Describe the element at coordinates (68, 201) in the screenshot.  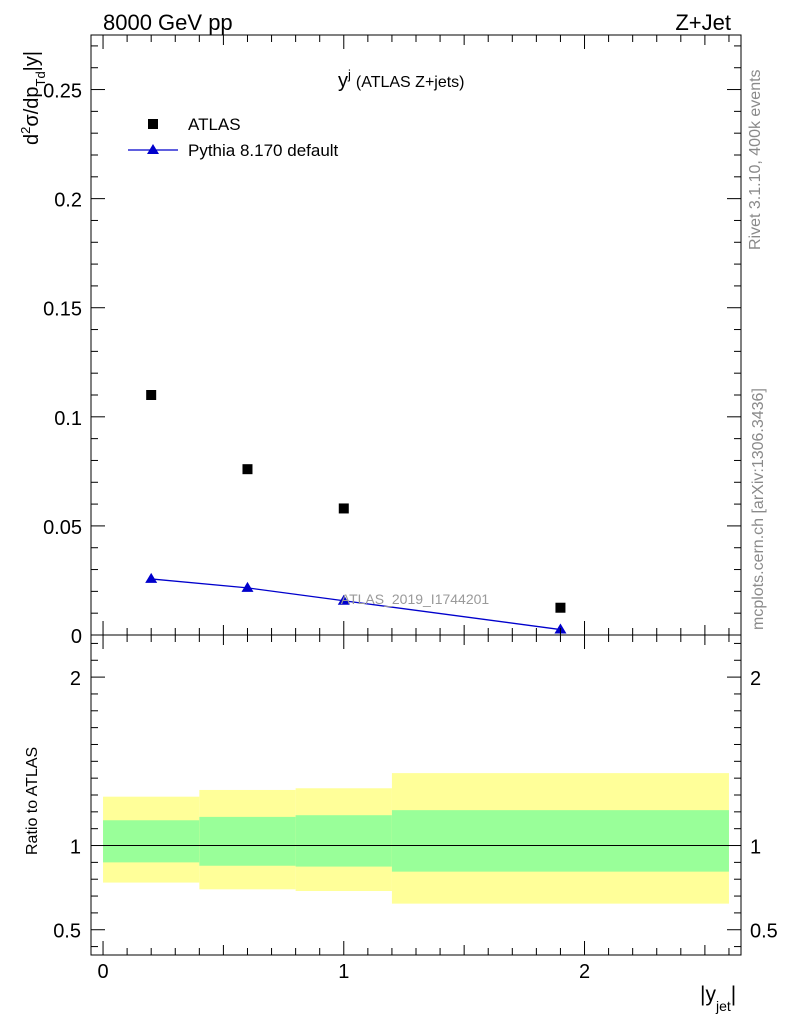
I see `main-ytick-label: 0.2` at that location.